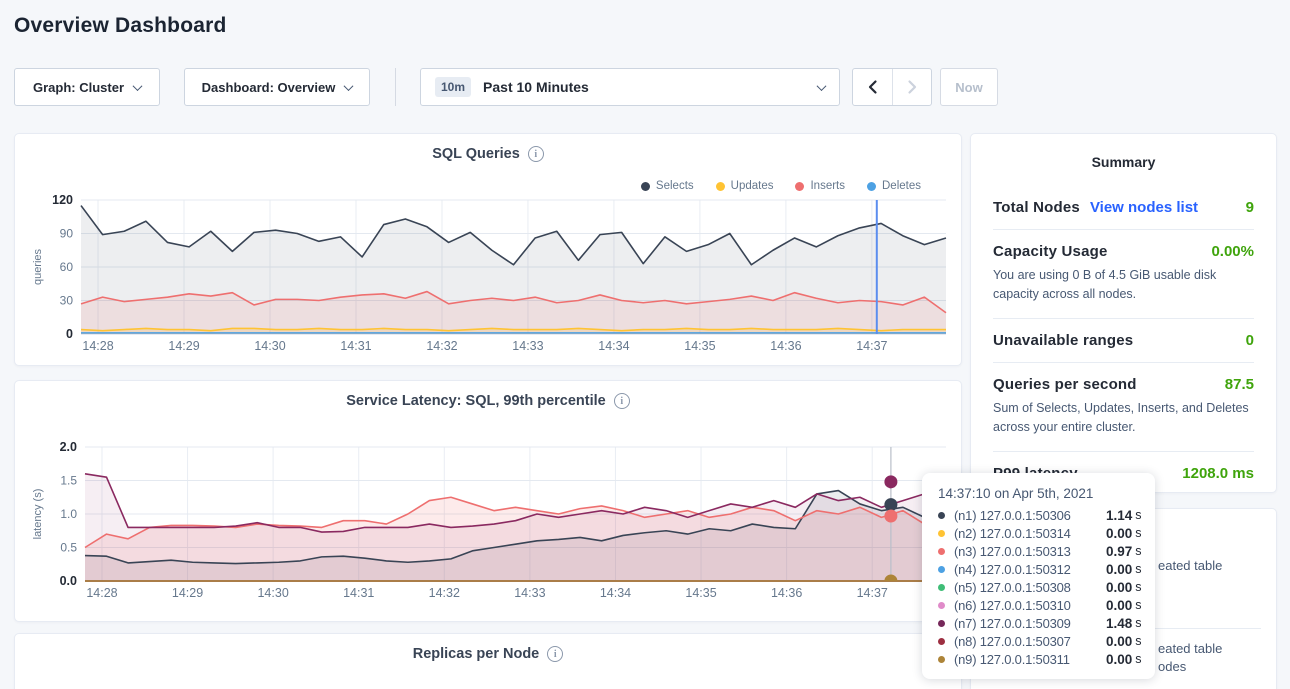  What do you see at coordinates (1040, 533) in the screenshot?
I see `tooltip-node-row: (n2) 127.0.0.1:50314 0.00 s` at bounding box center [1040, 533].